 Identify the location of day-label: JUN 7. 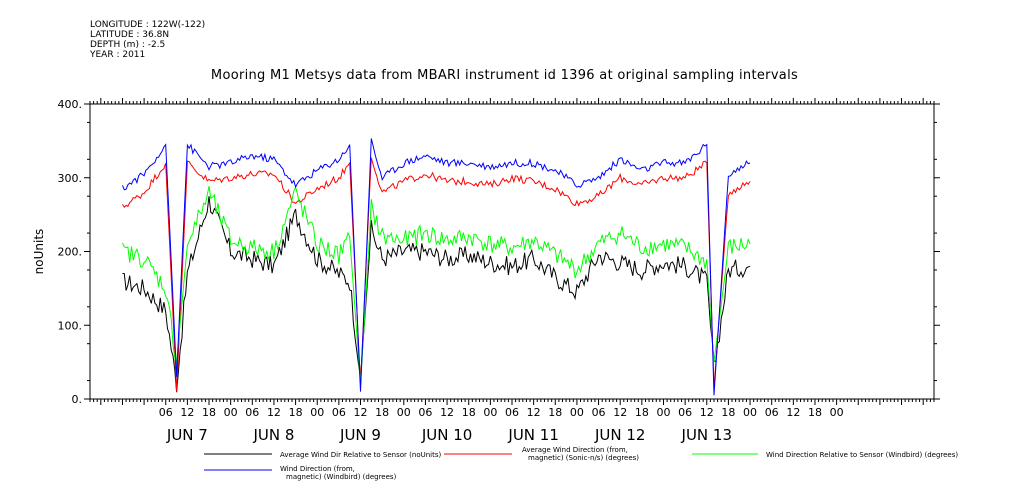
(187, 435).